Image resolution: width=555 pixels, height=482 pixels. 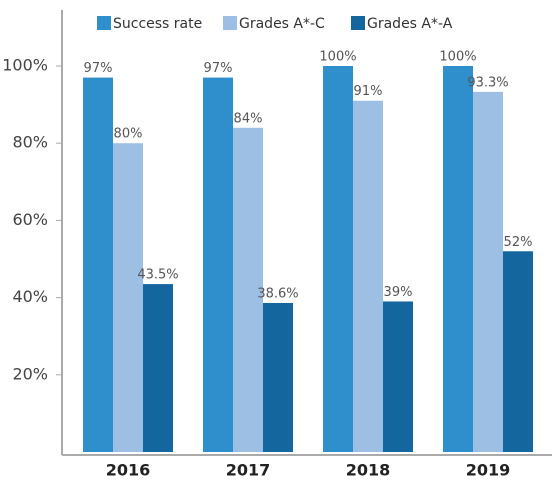 What do you see at coordinates (157, 24) in the screenshot?
I see `legend-label: Success rate` at bounding box center [157, 24].